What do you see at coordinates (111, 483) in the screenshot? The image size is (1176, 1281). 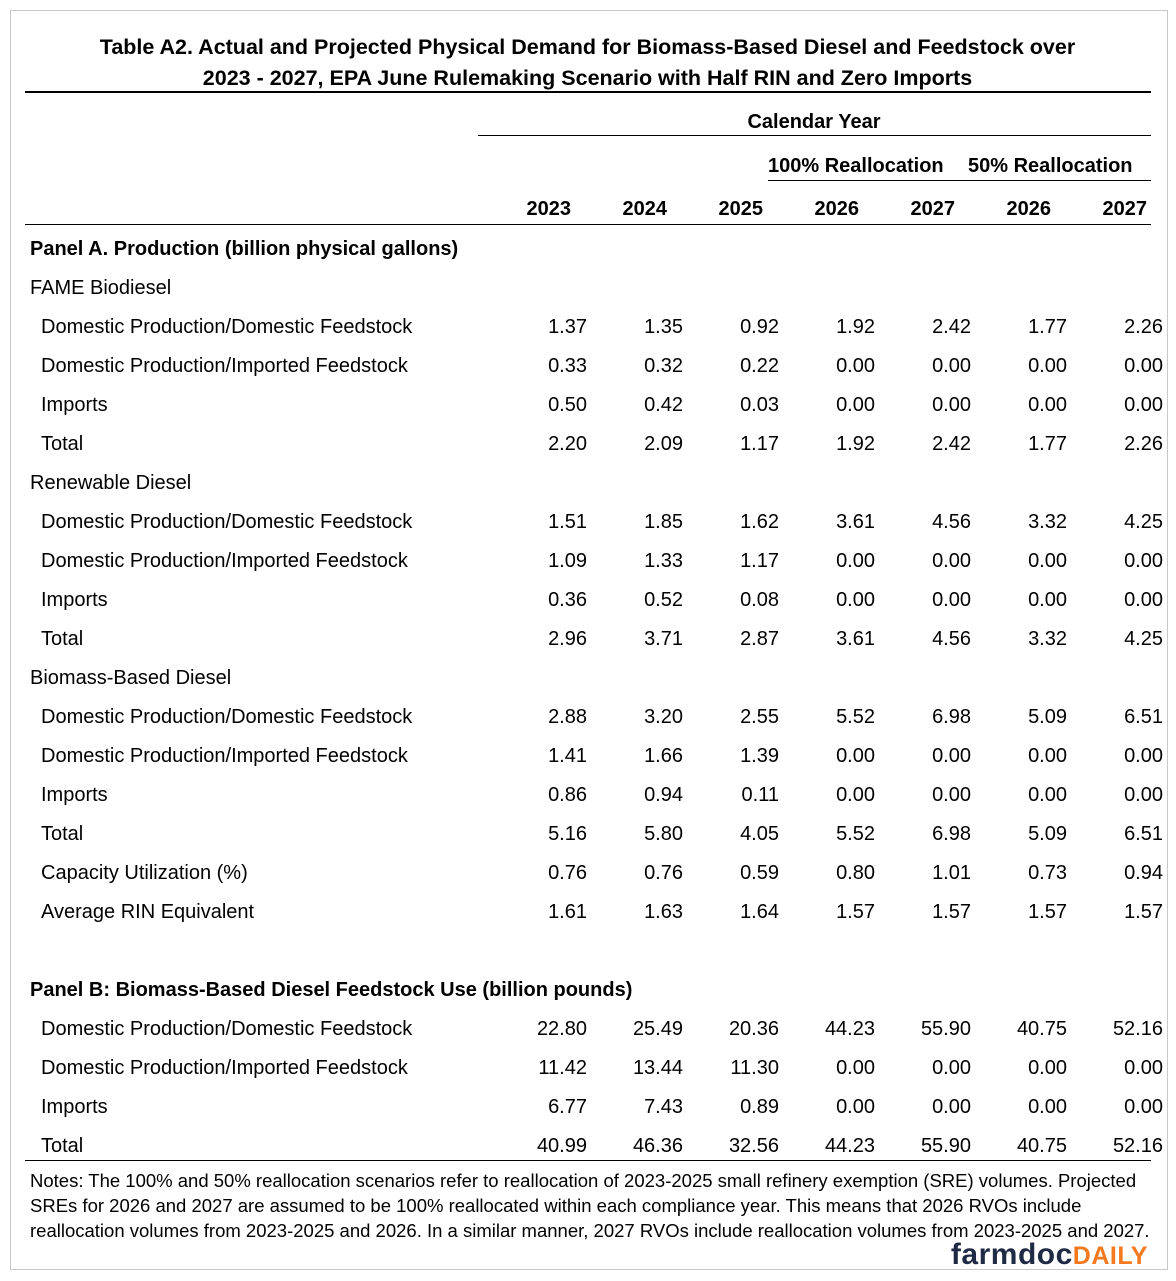 I see `row-label: Renewable Diesel` at bounding box center [111, 483].